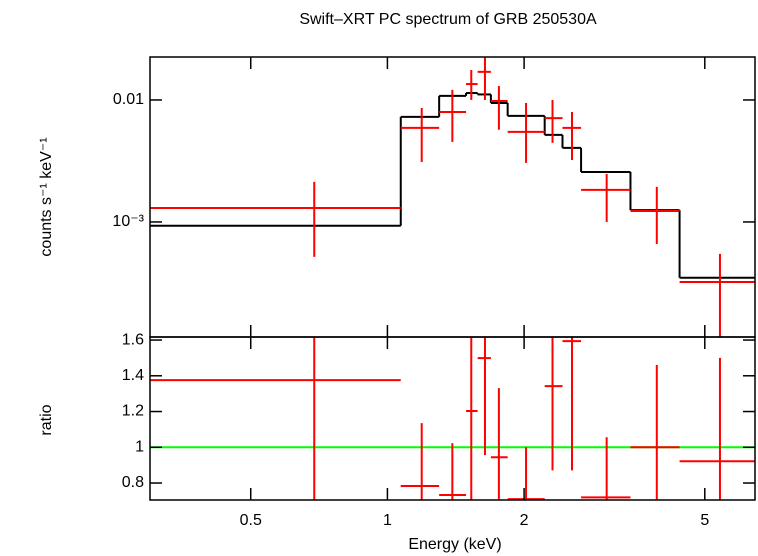 Image resolution: width=758 pixels, height=556 pixels. What do you see at coordinates (133, 375) in the screenshot?
I see `y-tick-label: 1.4` at bounding box center [133, 375].